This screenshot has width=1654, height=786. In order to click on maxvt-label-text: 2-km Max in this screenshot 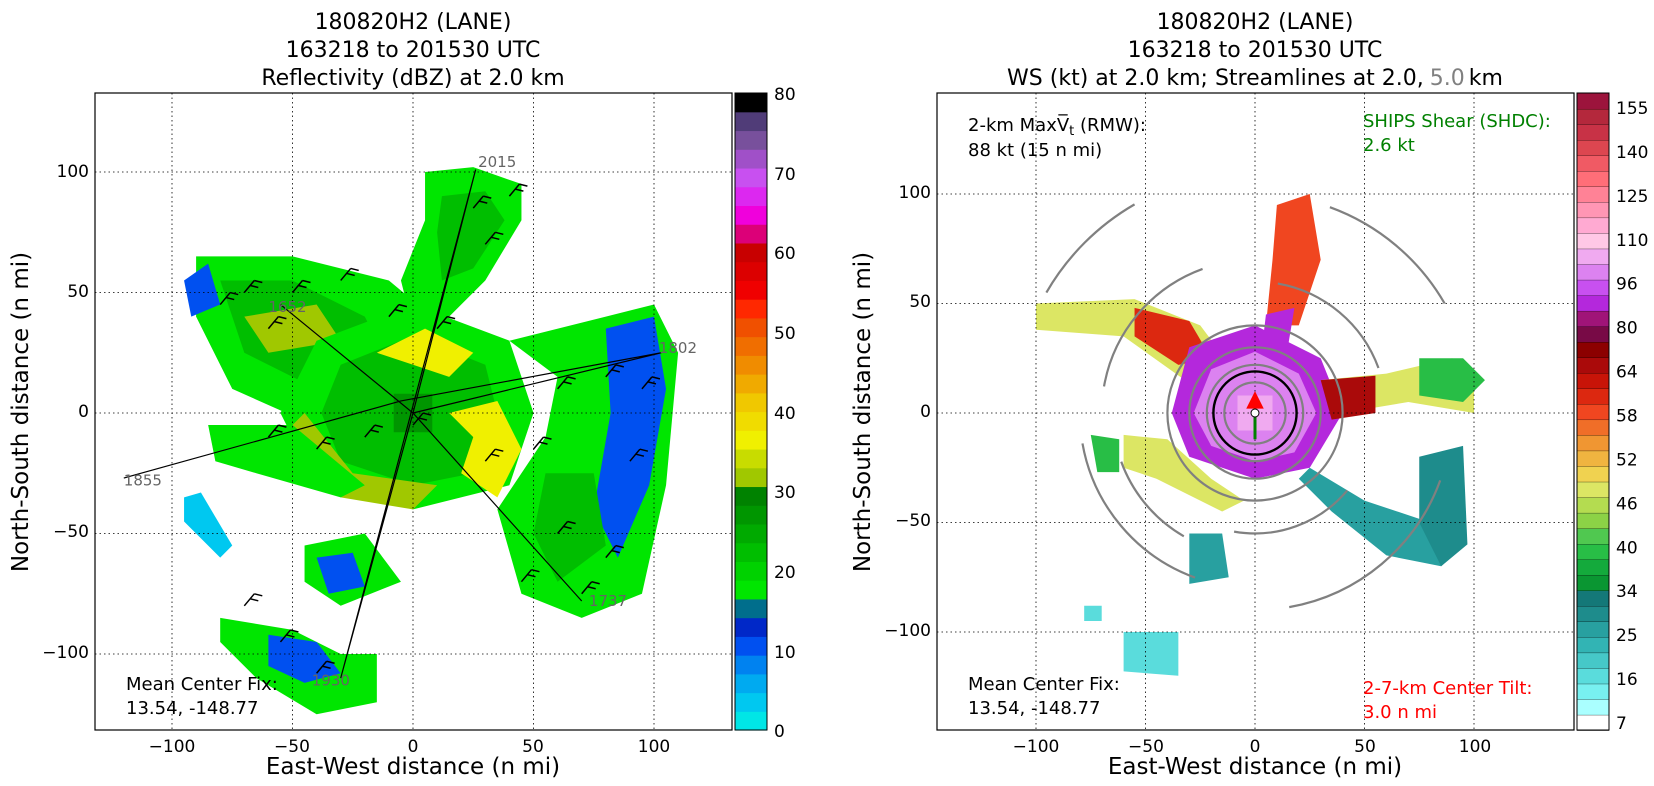, I will do `click(1012, 125)`.